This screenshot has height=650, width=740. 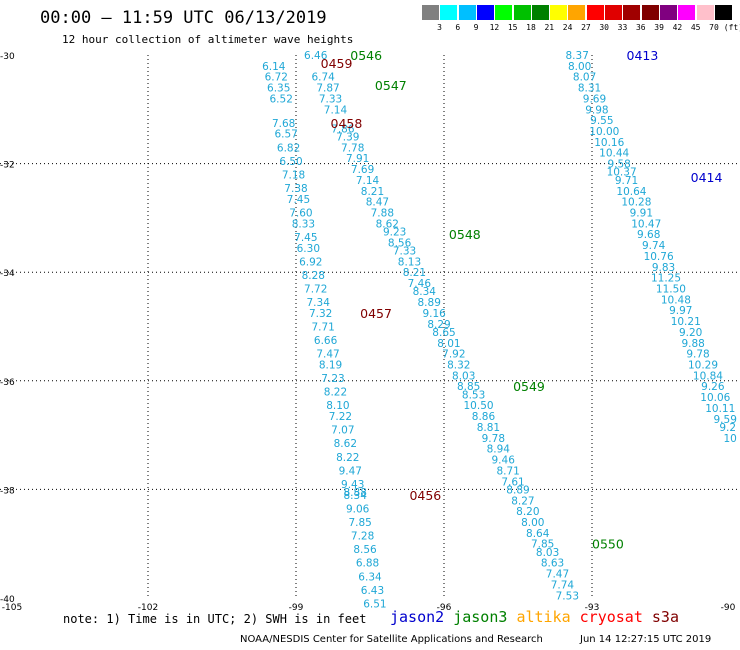 I want to click on wave-height-label: 8.22, so click(x=347, y=458).